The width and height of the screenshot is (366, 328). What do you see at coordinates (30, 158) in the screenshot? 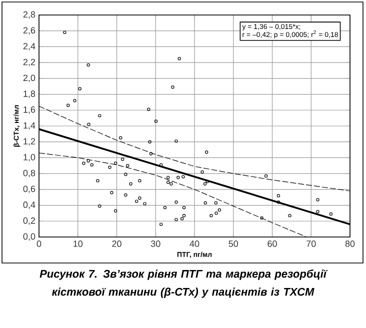
I see `y-tick-label: 1,0` at bounding box center [30, 158].